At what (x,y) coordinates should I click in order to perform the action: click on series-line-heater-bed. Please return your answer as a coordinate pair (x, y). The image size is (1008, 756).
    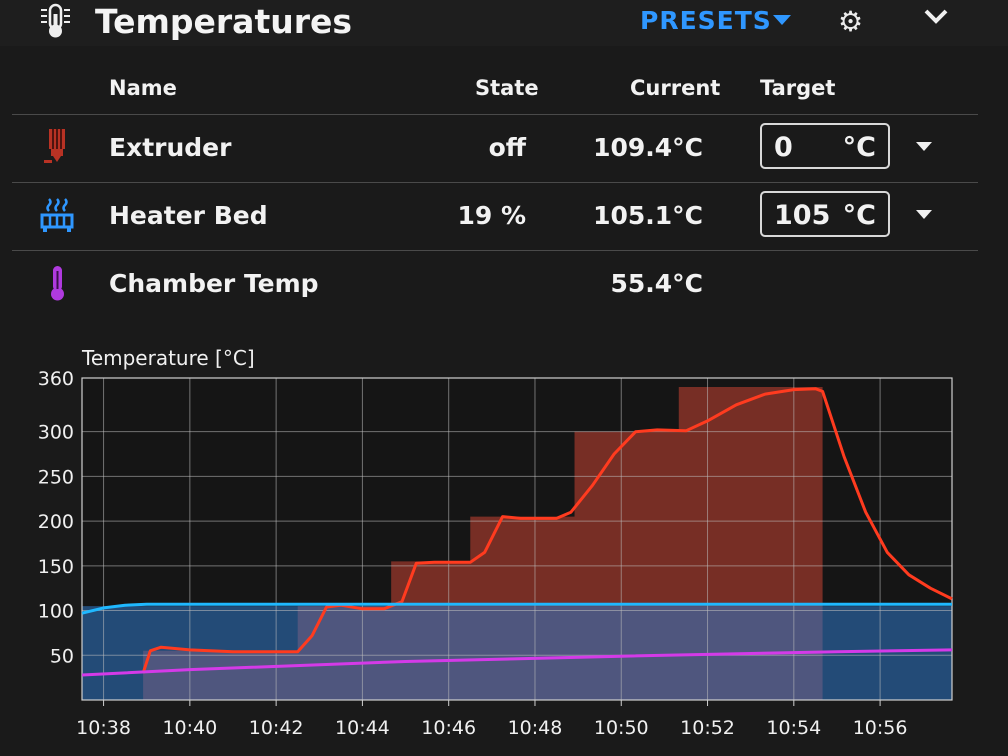
    Looking at the image, I should click on (516, 608).